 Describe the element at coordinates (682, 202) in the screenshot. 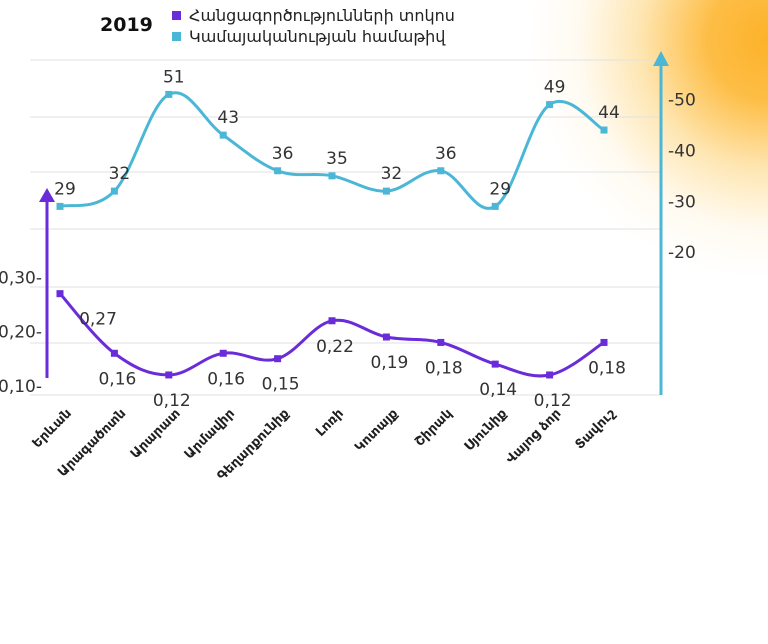

I see `right-axis-tick-label: -30` at that location.